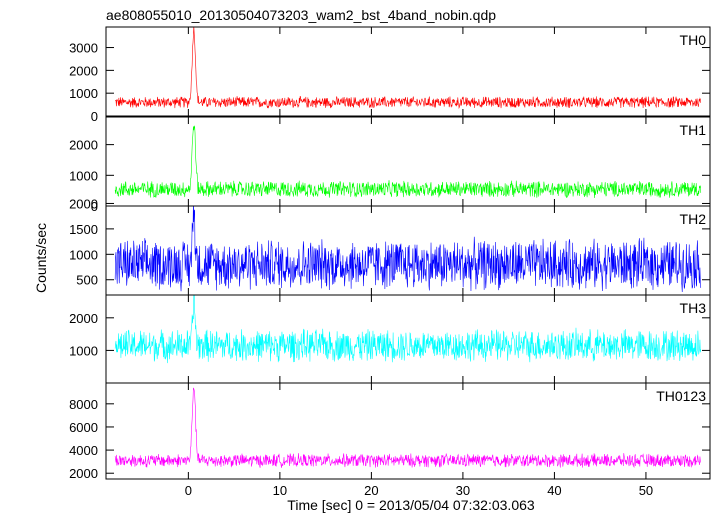 The width and height of the screenshot is (717, 521). I want to click on x-tick-label: 10, so click(280, 490).